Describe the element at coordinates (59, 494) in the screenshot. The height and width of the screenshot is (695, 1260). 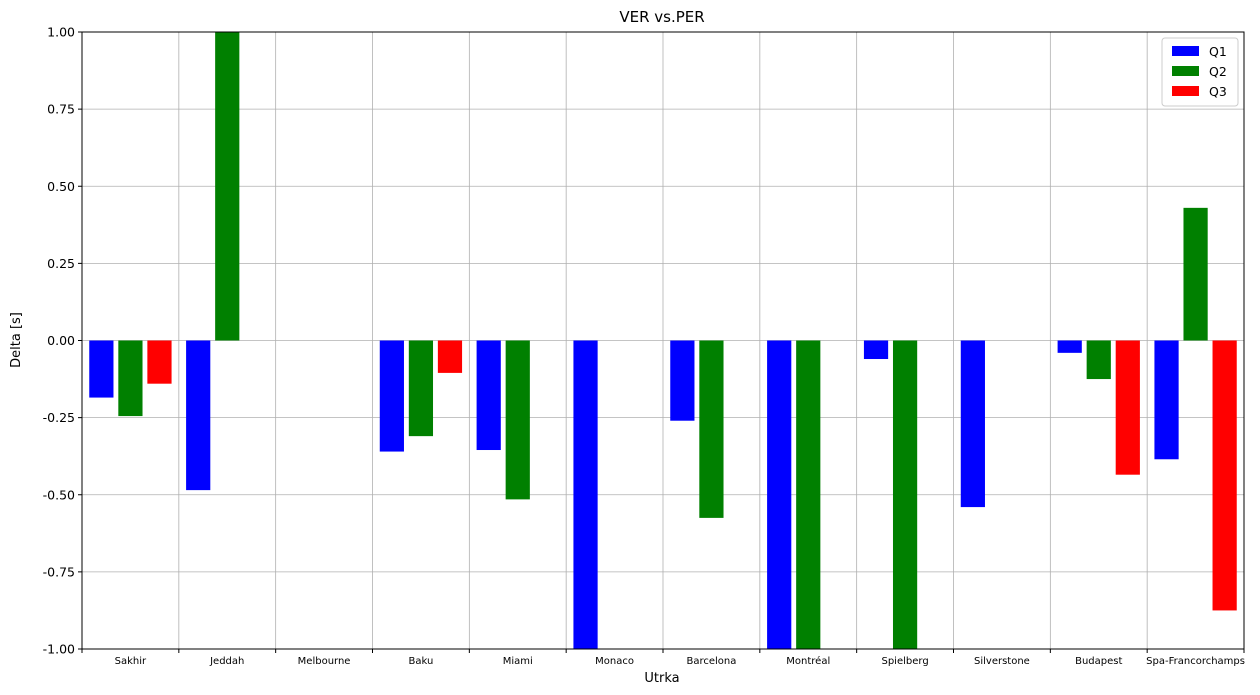
I see `y-tick-label: -0.50` at that location.